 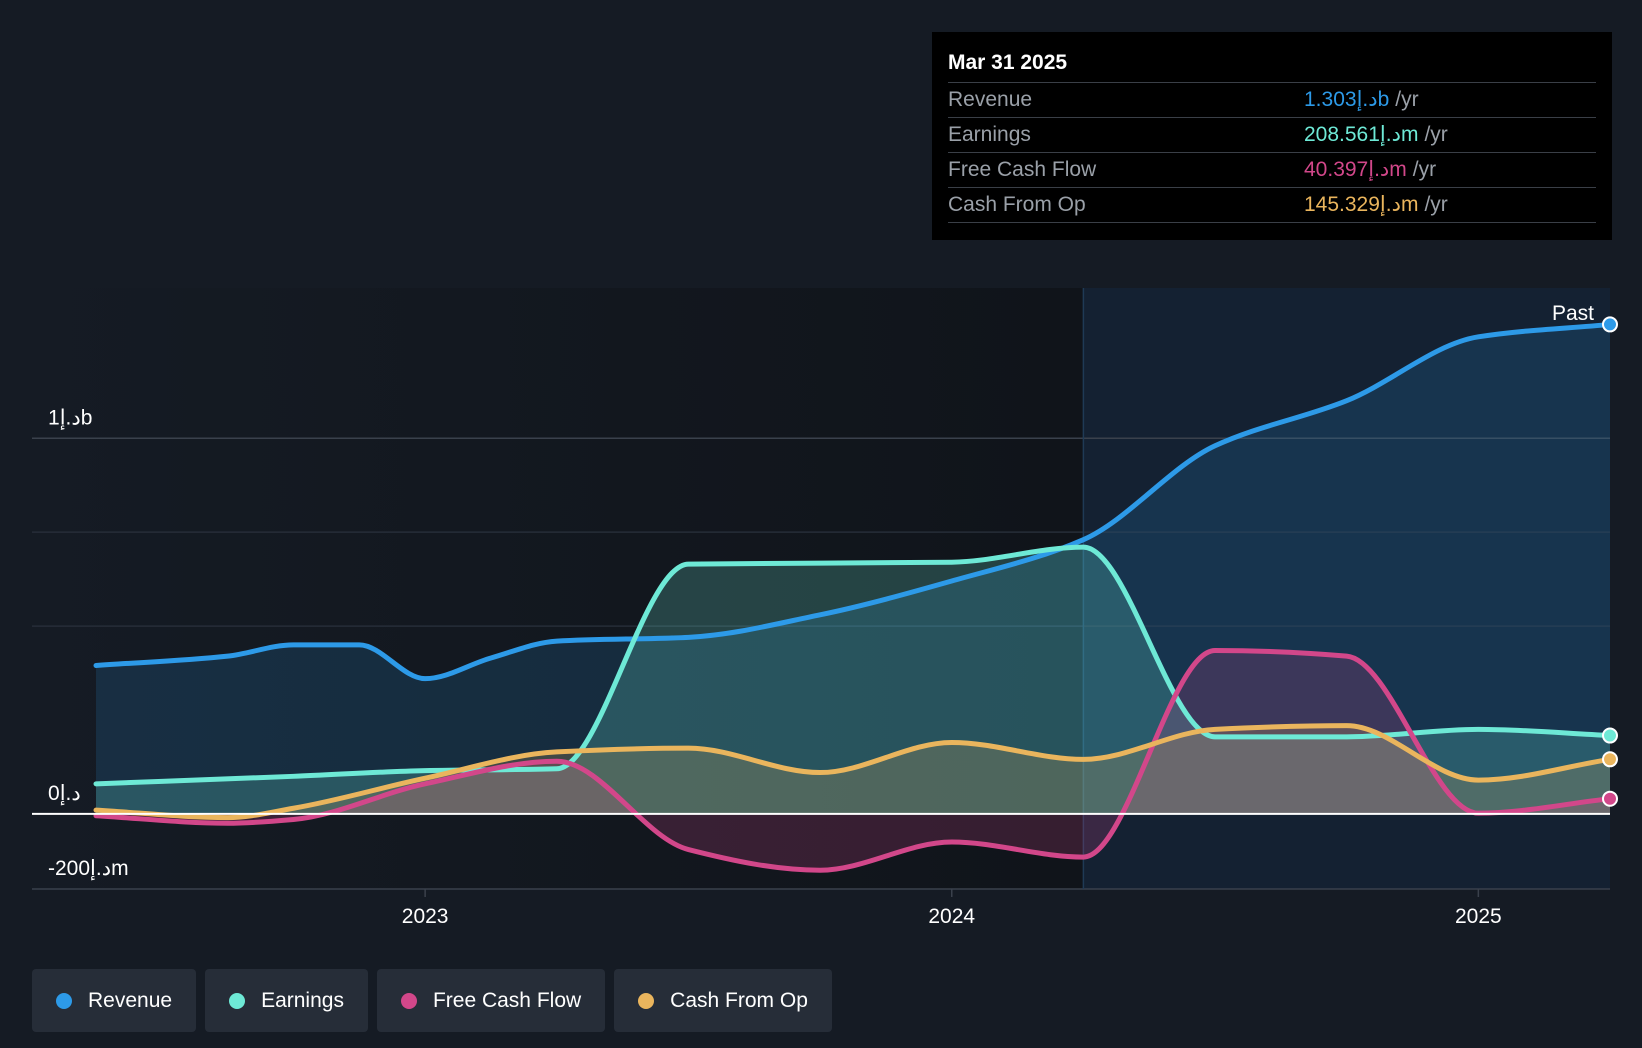 I want to click on tooltip-value: 145.329د.إm, so click(x=1361, y=204).